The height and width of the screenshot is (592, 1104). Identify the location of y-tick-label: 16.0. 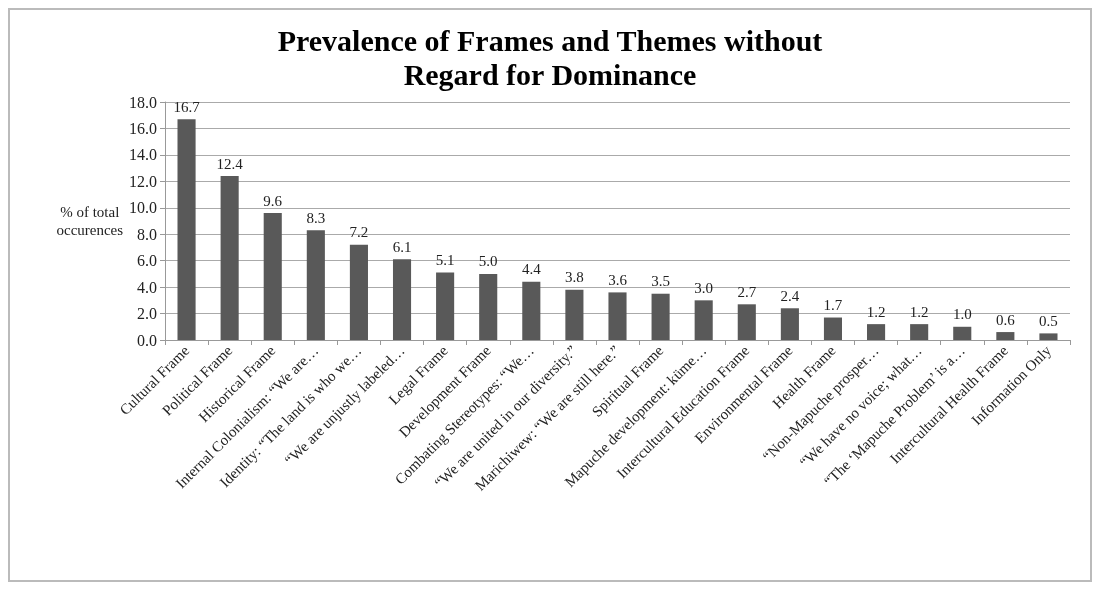
(143, 128).